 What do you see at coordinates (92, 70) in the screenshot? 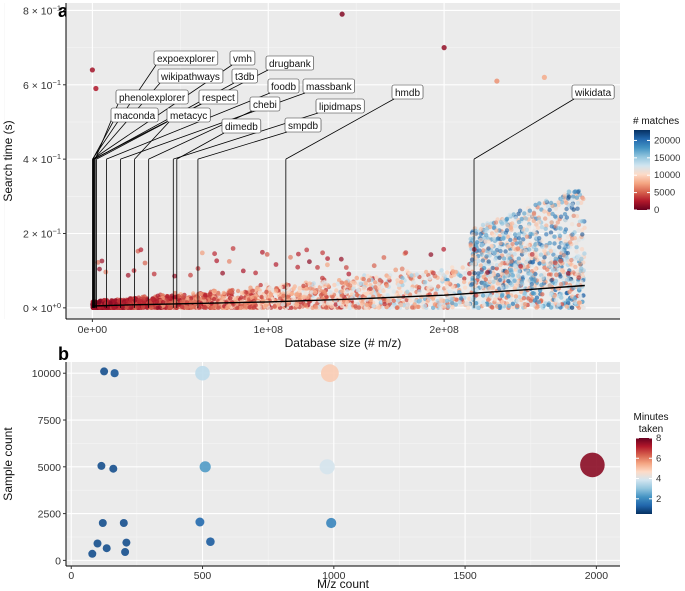
I see `outlier-point` at bounding box center [92, 70].